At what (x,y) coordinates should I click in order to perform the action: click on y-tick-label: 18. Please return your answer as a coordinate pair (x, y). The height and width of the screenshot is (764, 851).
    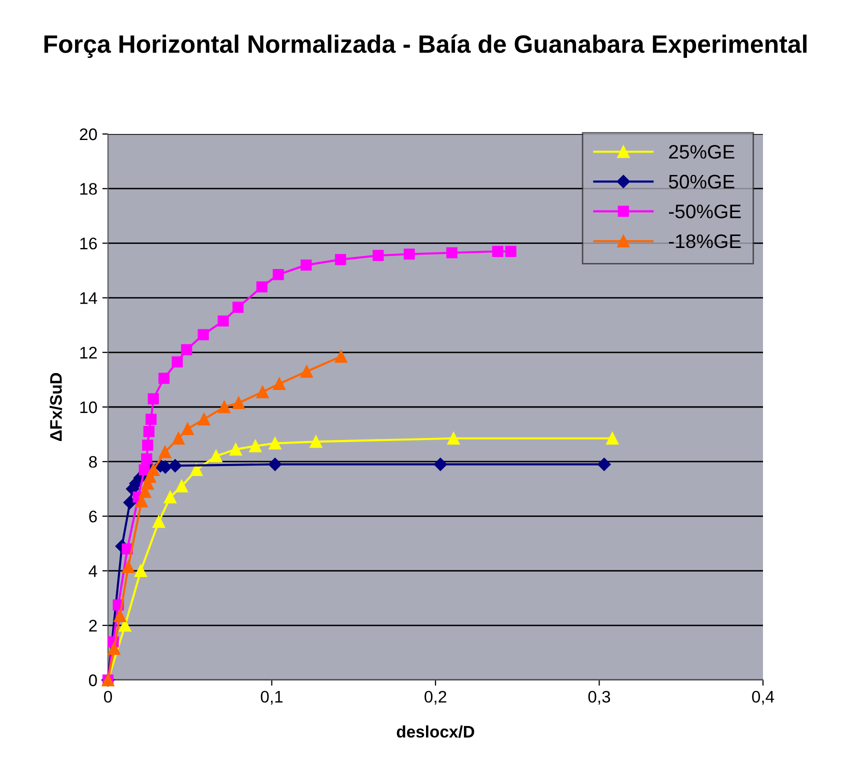
    Looking at the image, I should click on (88, 189).